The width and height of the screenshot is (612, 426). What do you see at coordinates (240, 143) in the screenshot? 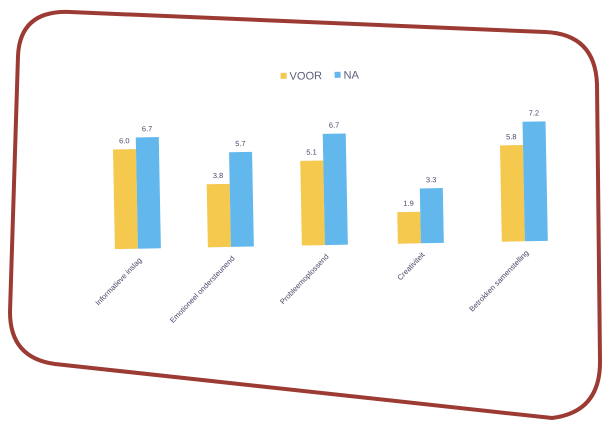
I see `value-label-na-1: 5.7` at bounding box center [240, 143].